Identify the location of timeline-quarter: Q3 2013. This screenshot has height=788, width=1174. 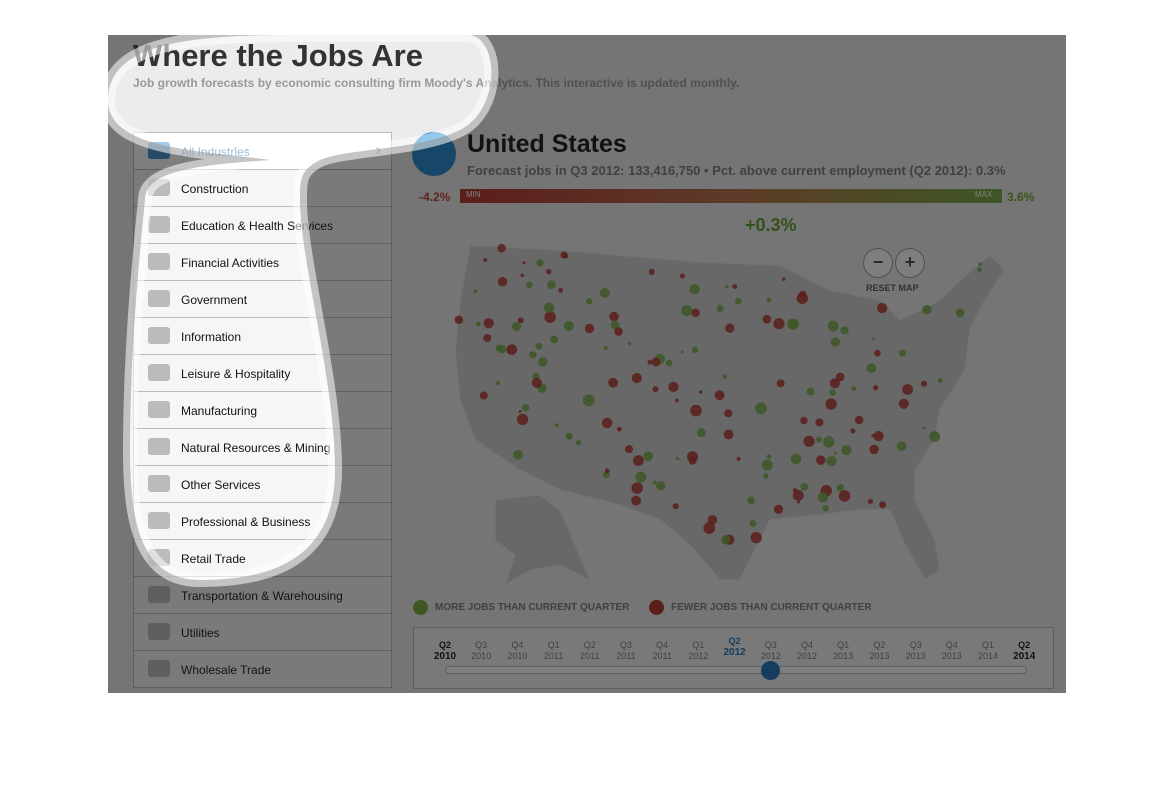
(916, 651).